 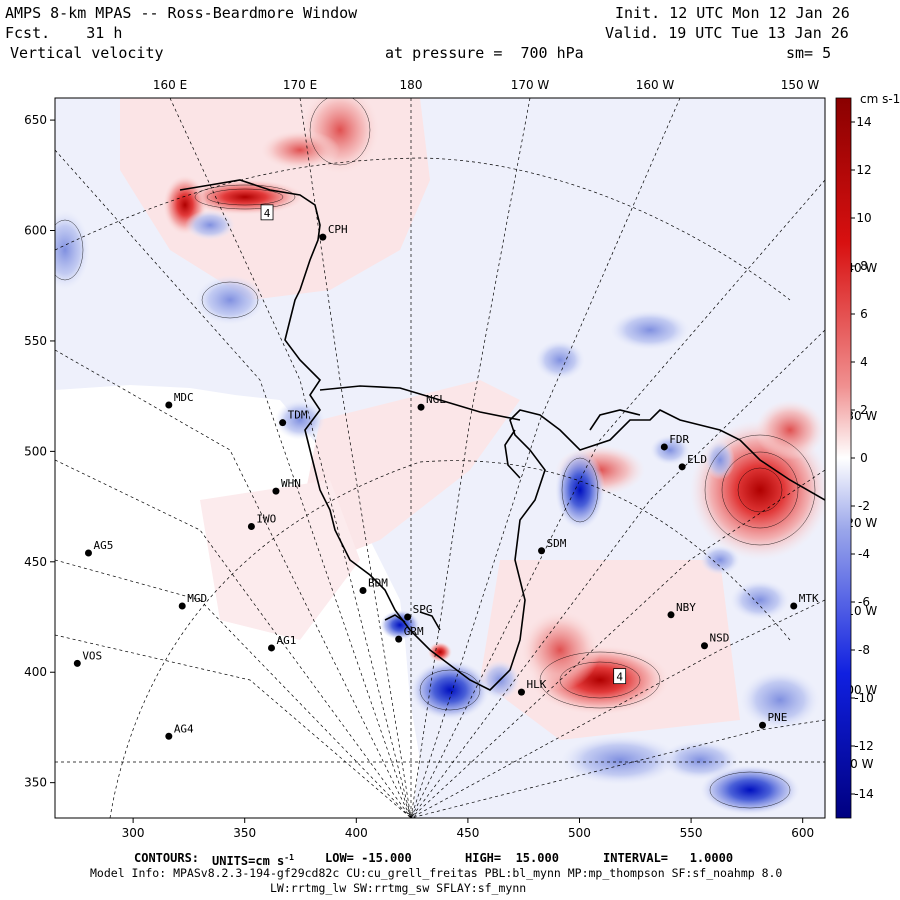 I want to click on station-label: GRM, so click(x=414, y=631).